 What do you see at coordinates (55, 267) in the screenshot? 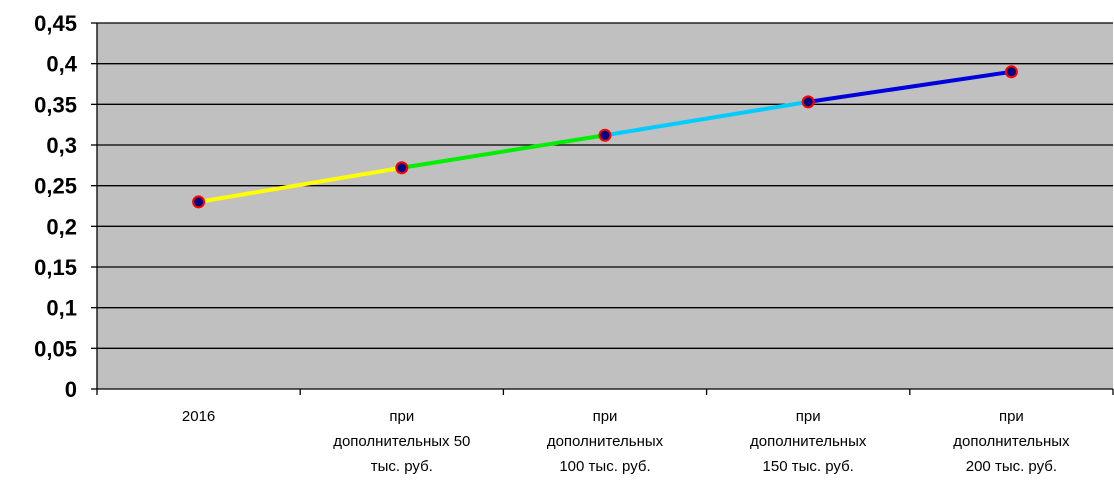
I see `y-tick-label: 0,15` at bounding box center [55, 267].